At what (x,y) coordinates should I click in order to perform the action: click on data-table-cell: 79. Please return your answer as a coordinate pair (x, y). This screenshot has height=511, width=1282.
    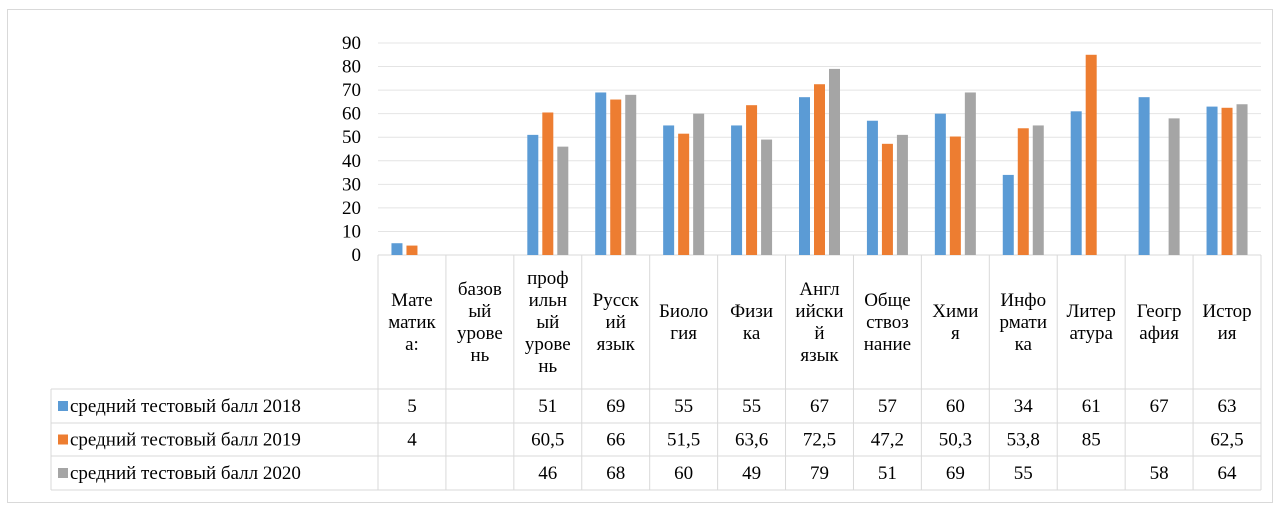
    Looking at the image, I should click on (819, 473).